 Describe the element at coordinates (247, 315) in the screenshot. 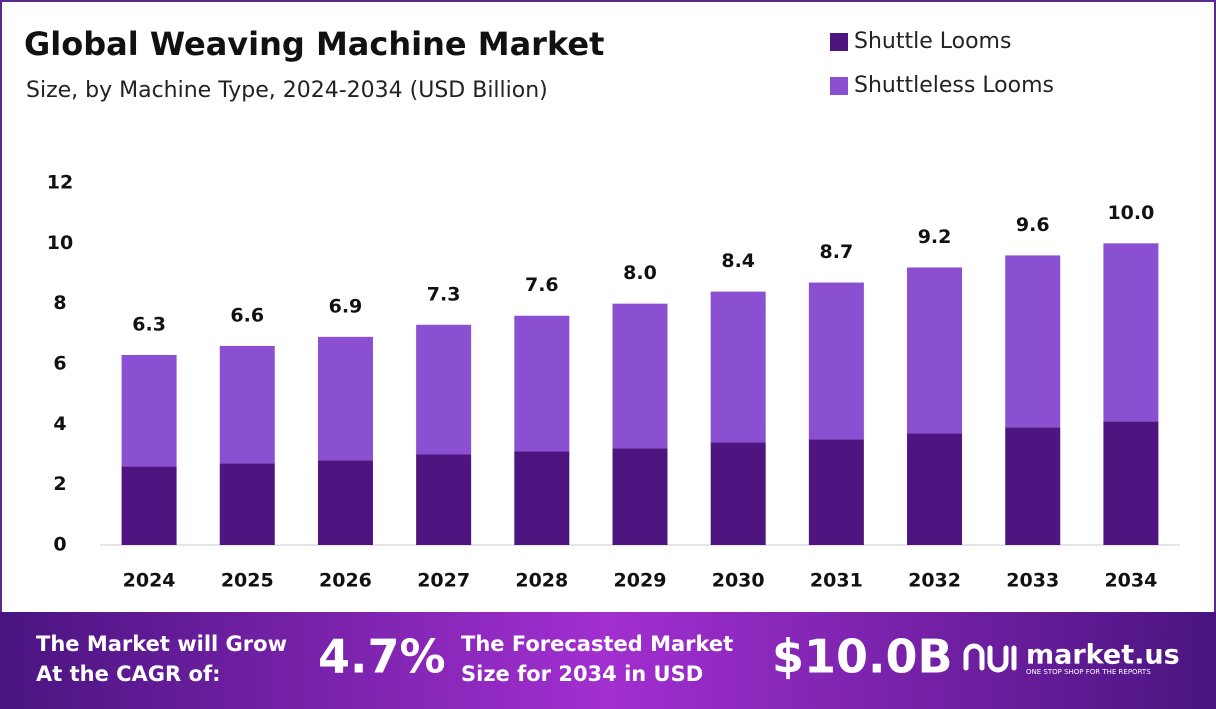

I see `total-label: 6.6` at that location.